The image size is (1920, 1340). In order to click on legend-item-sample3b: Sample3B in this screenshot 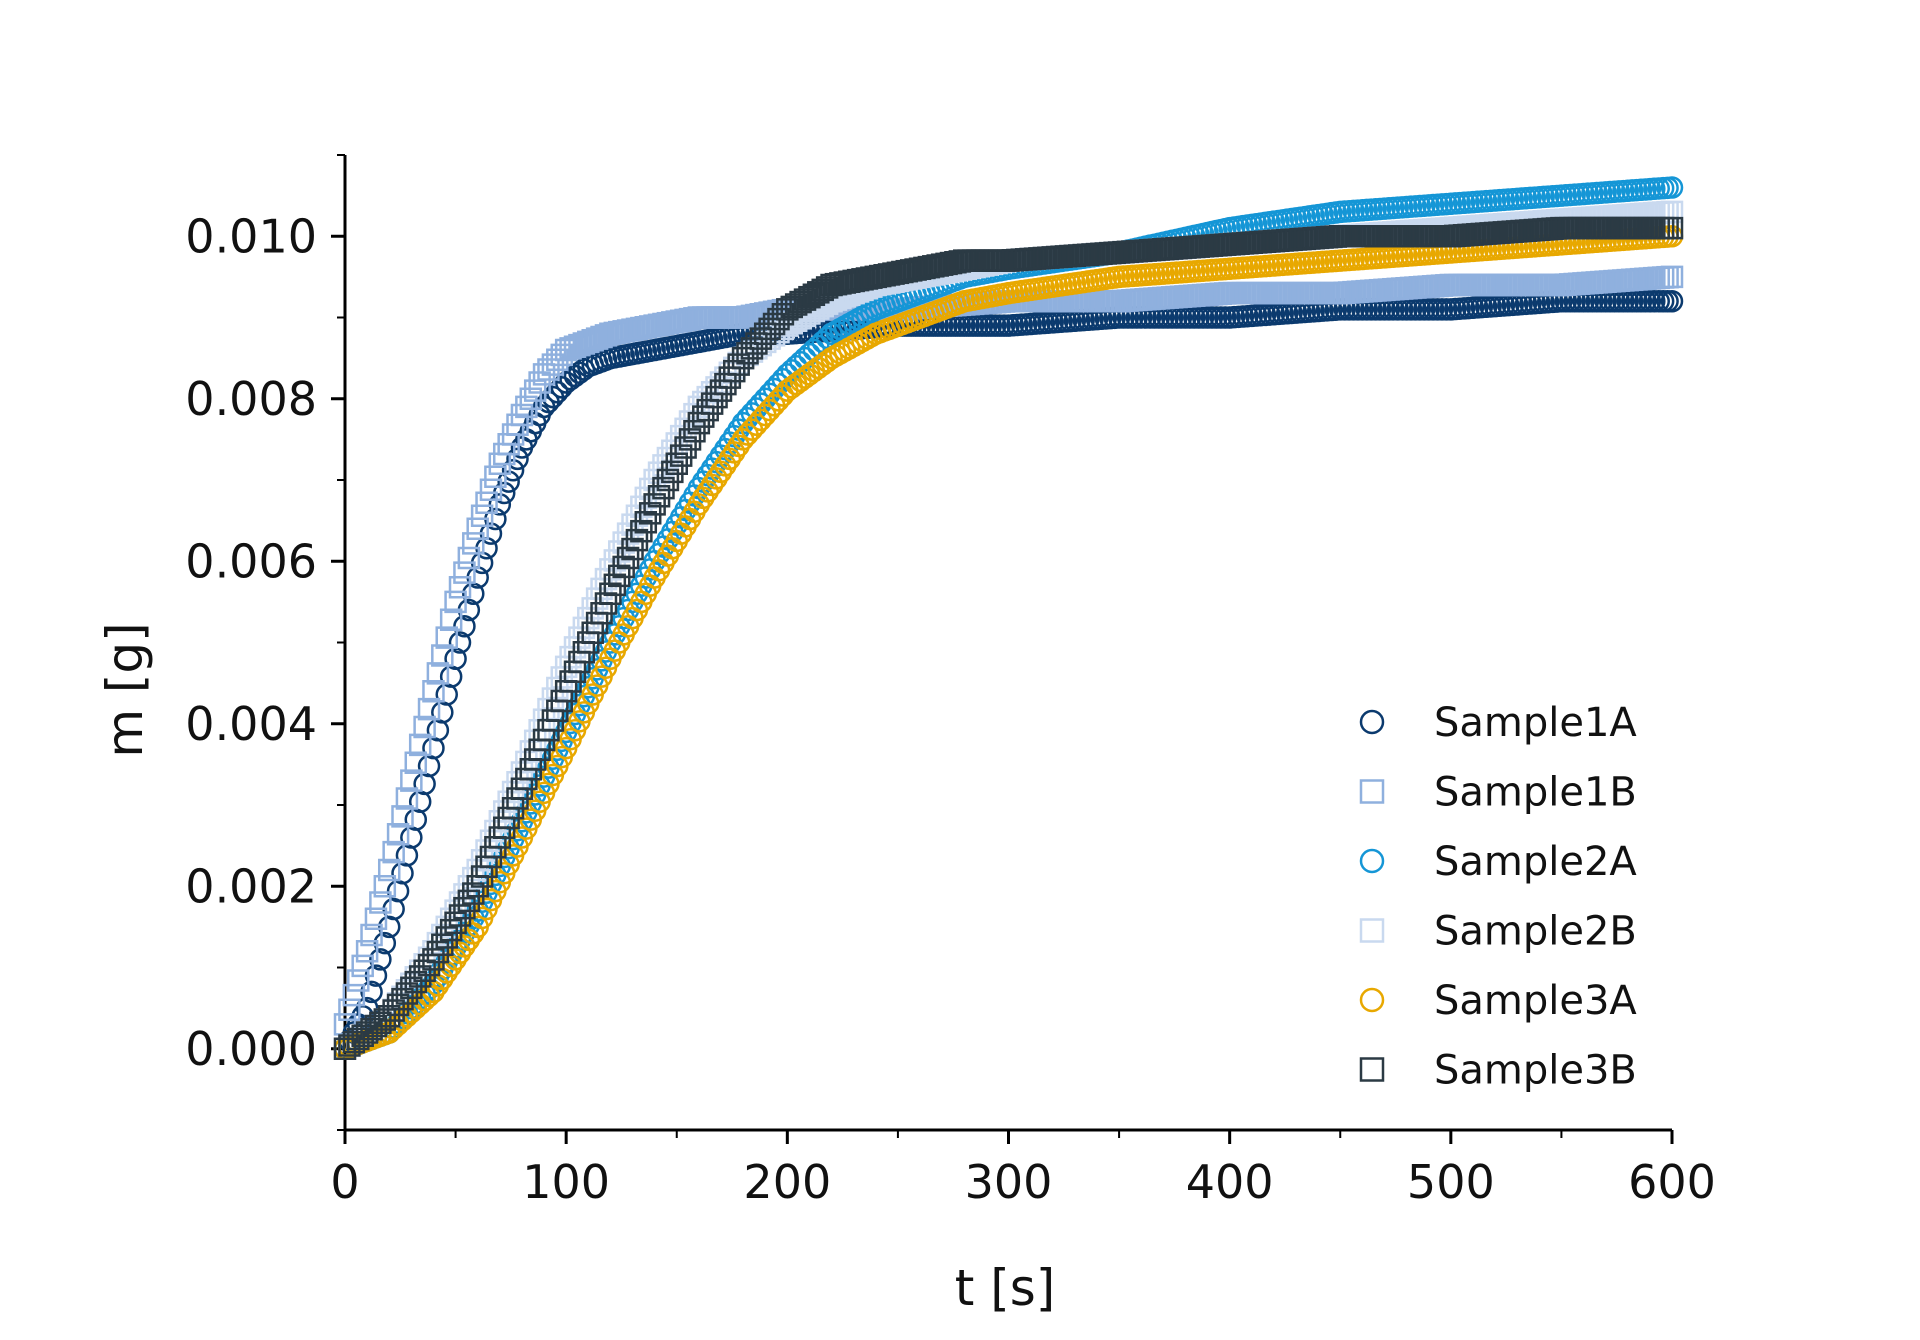, I will do `click(1498, 1071)`.